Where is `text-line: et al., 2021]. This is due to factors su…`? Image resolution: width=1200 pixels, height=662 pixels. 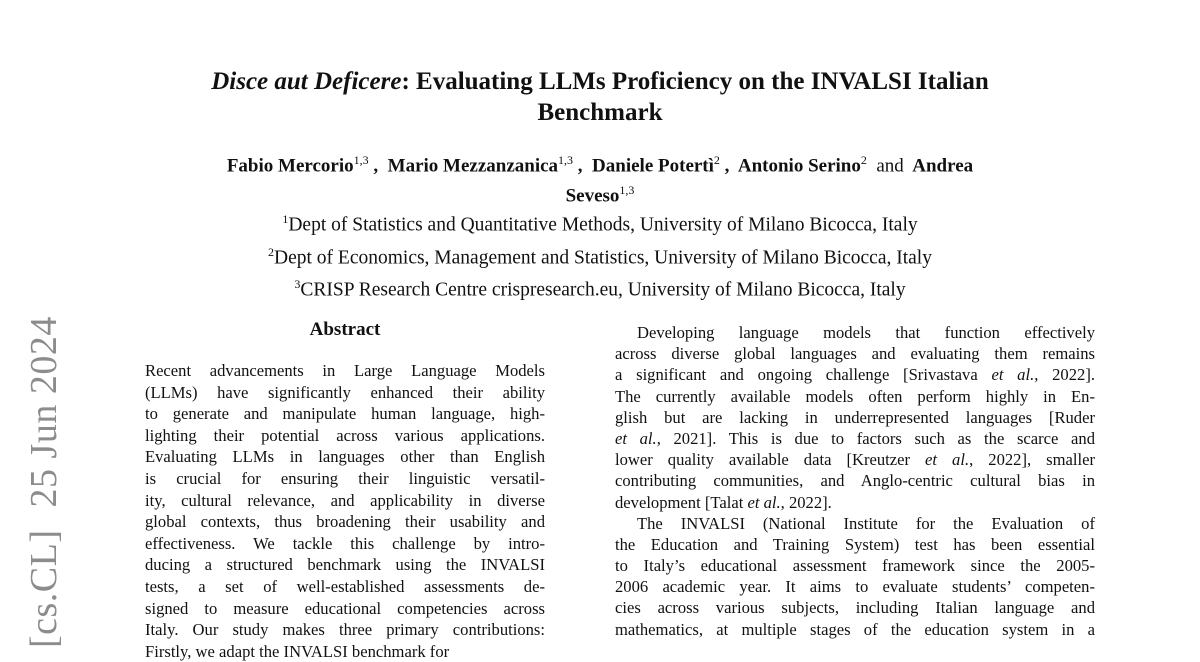 text-line: et al., 2021]. This is due to factors su… is located at coordinates (855, 438).